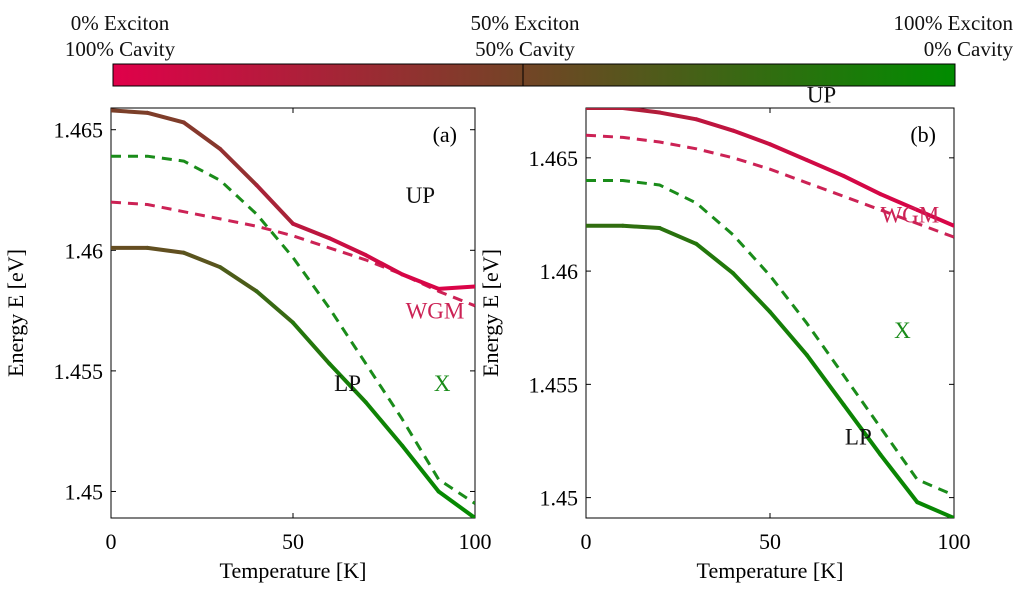 The height and width of the screenshot is (595, 1027). Describe the element at coordinates (525, 36) in the screenshot. I see `colorbar-mid-label: 50% Exciton 50% Cavity` at that location.